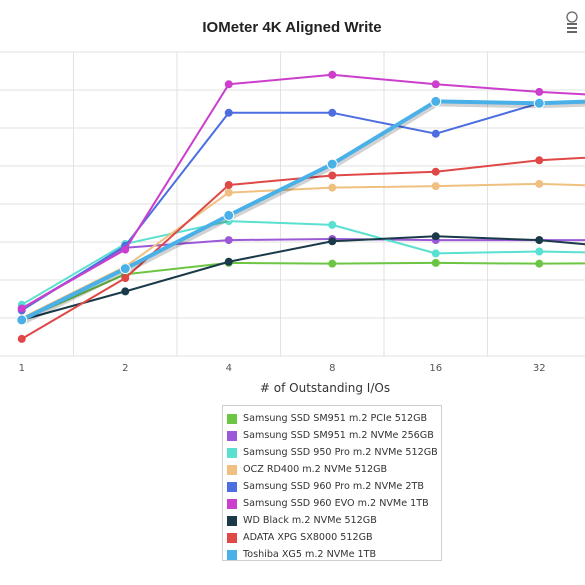 The height and width of the screenshot is (585, 585). Describe the element at coordinates (229, 368) in the screenshot. I see `x-tick-label: 4` at that location.